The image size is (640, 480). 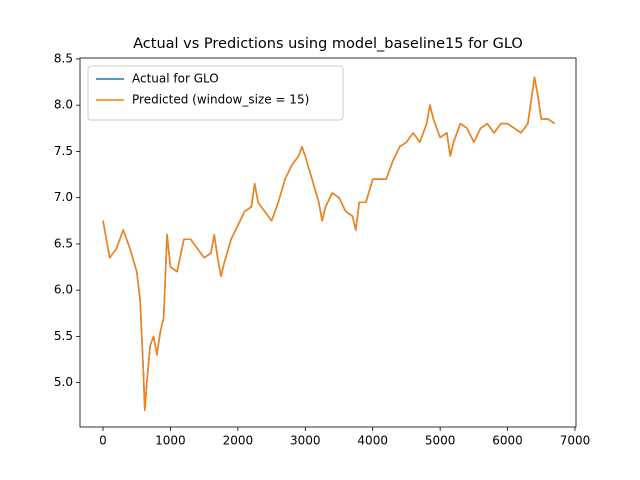 What do you see at coordinates (63, 58) in the screenshot?
I see `y-tick-label: 8.5` at bounding box center [63, 58].